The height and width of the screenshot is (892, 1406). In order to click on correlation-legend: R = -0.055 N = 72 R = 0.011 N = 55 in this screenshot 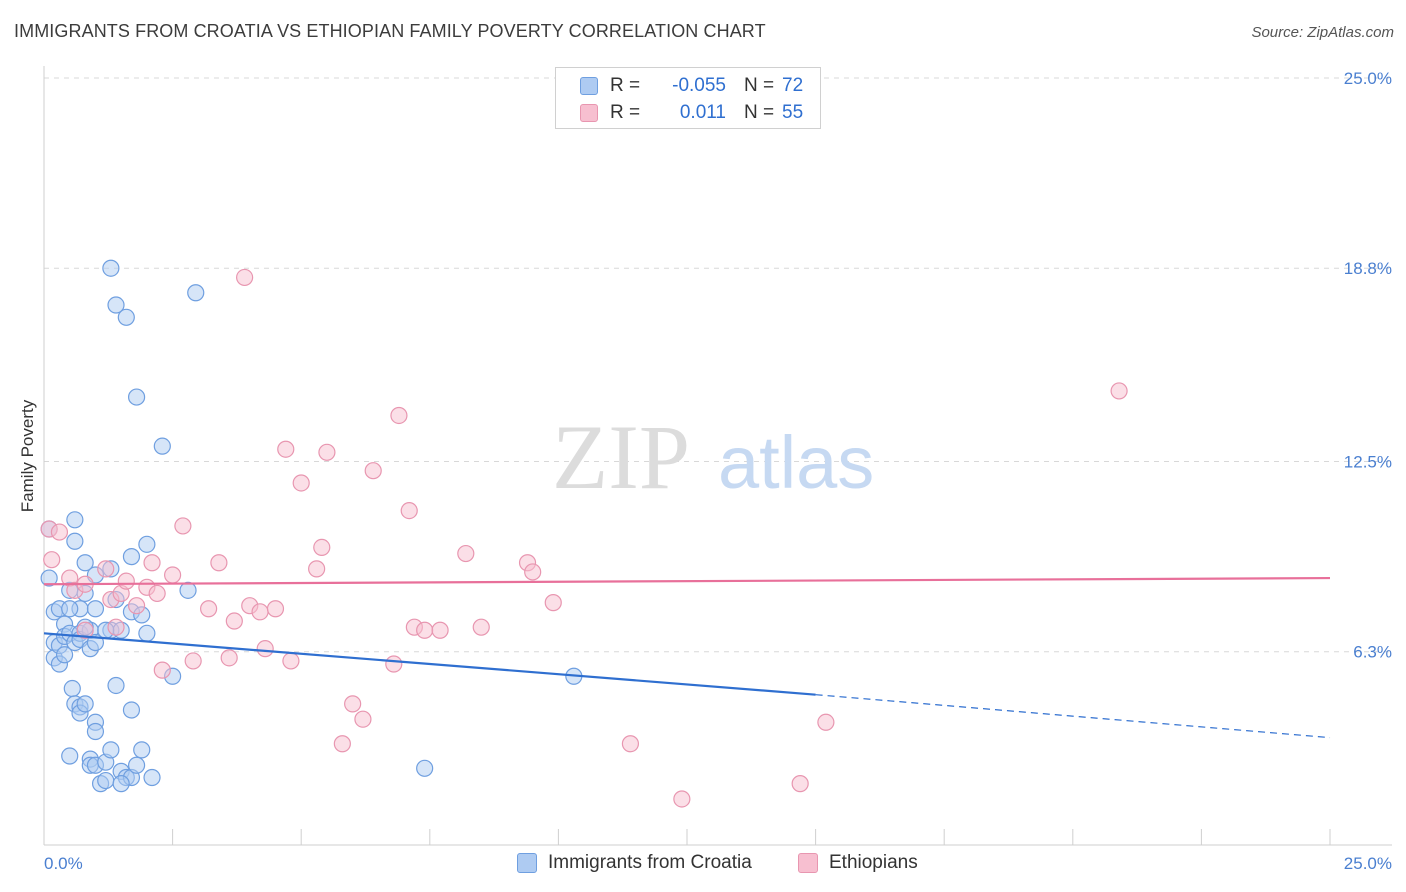, I will do `click(688, 98)`.